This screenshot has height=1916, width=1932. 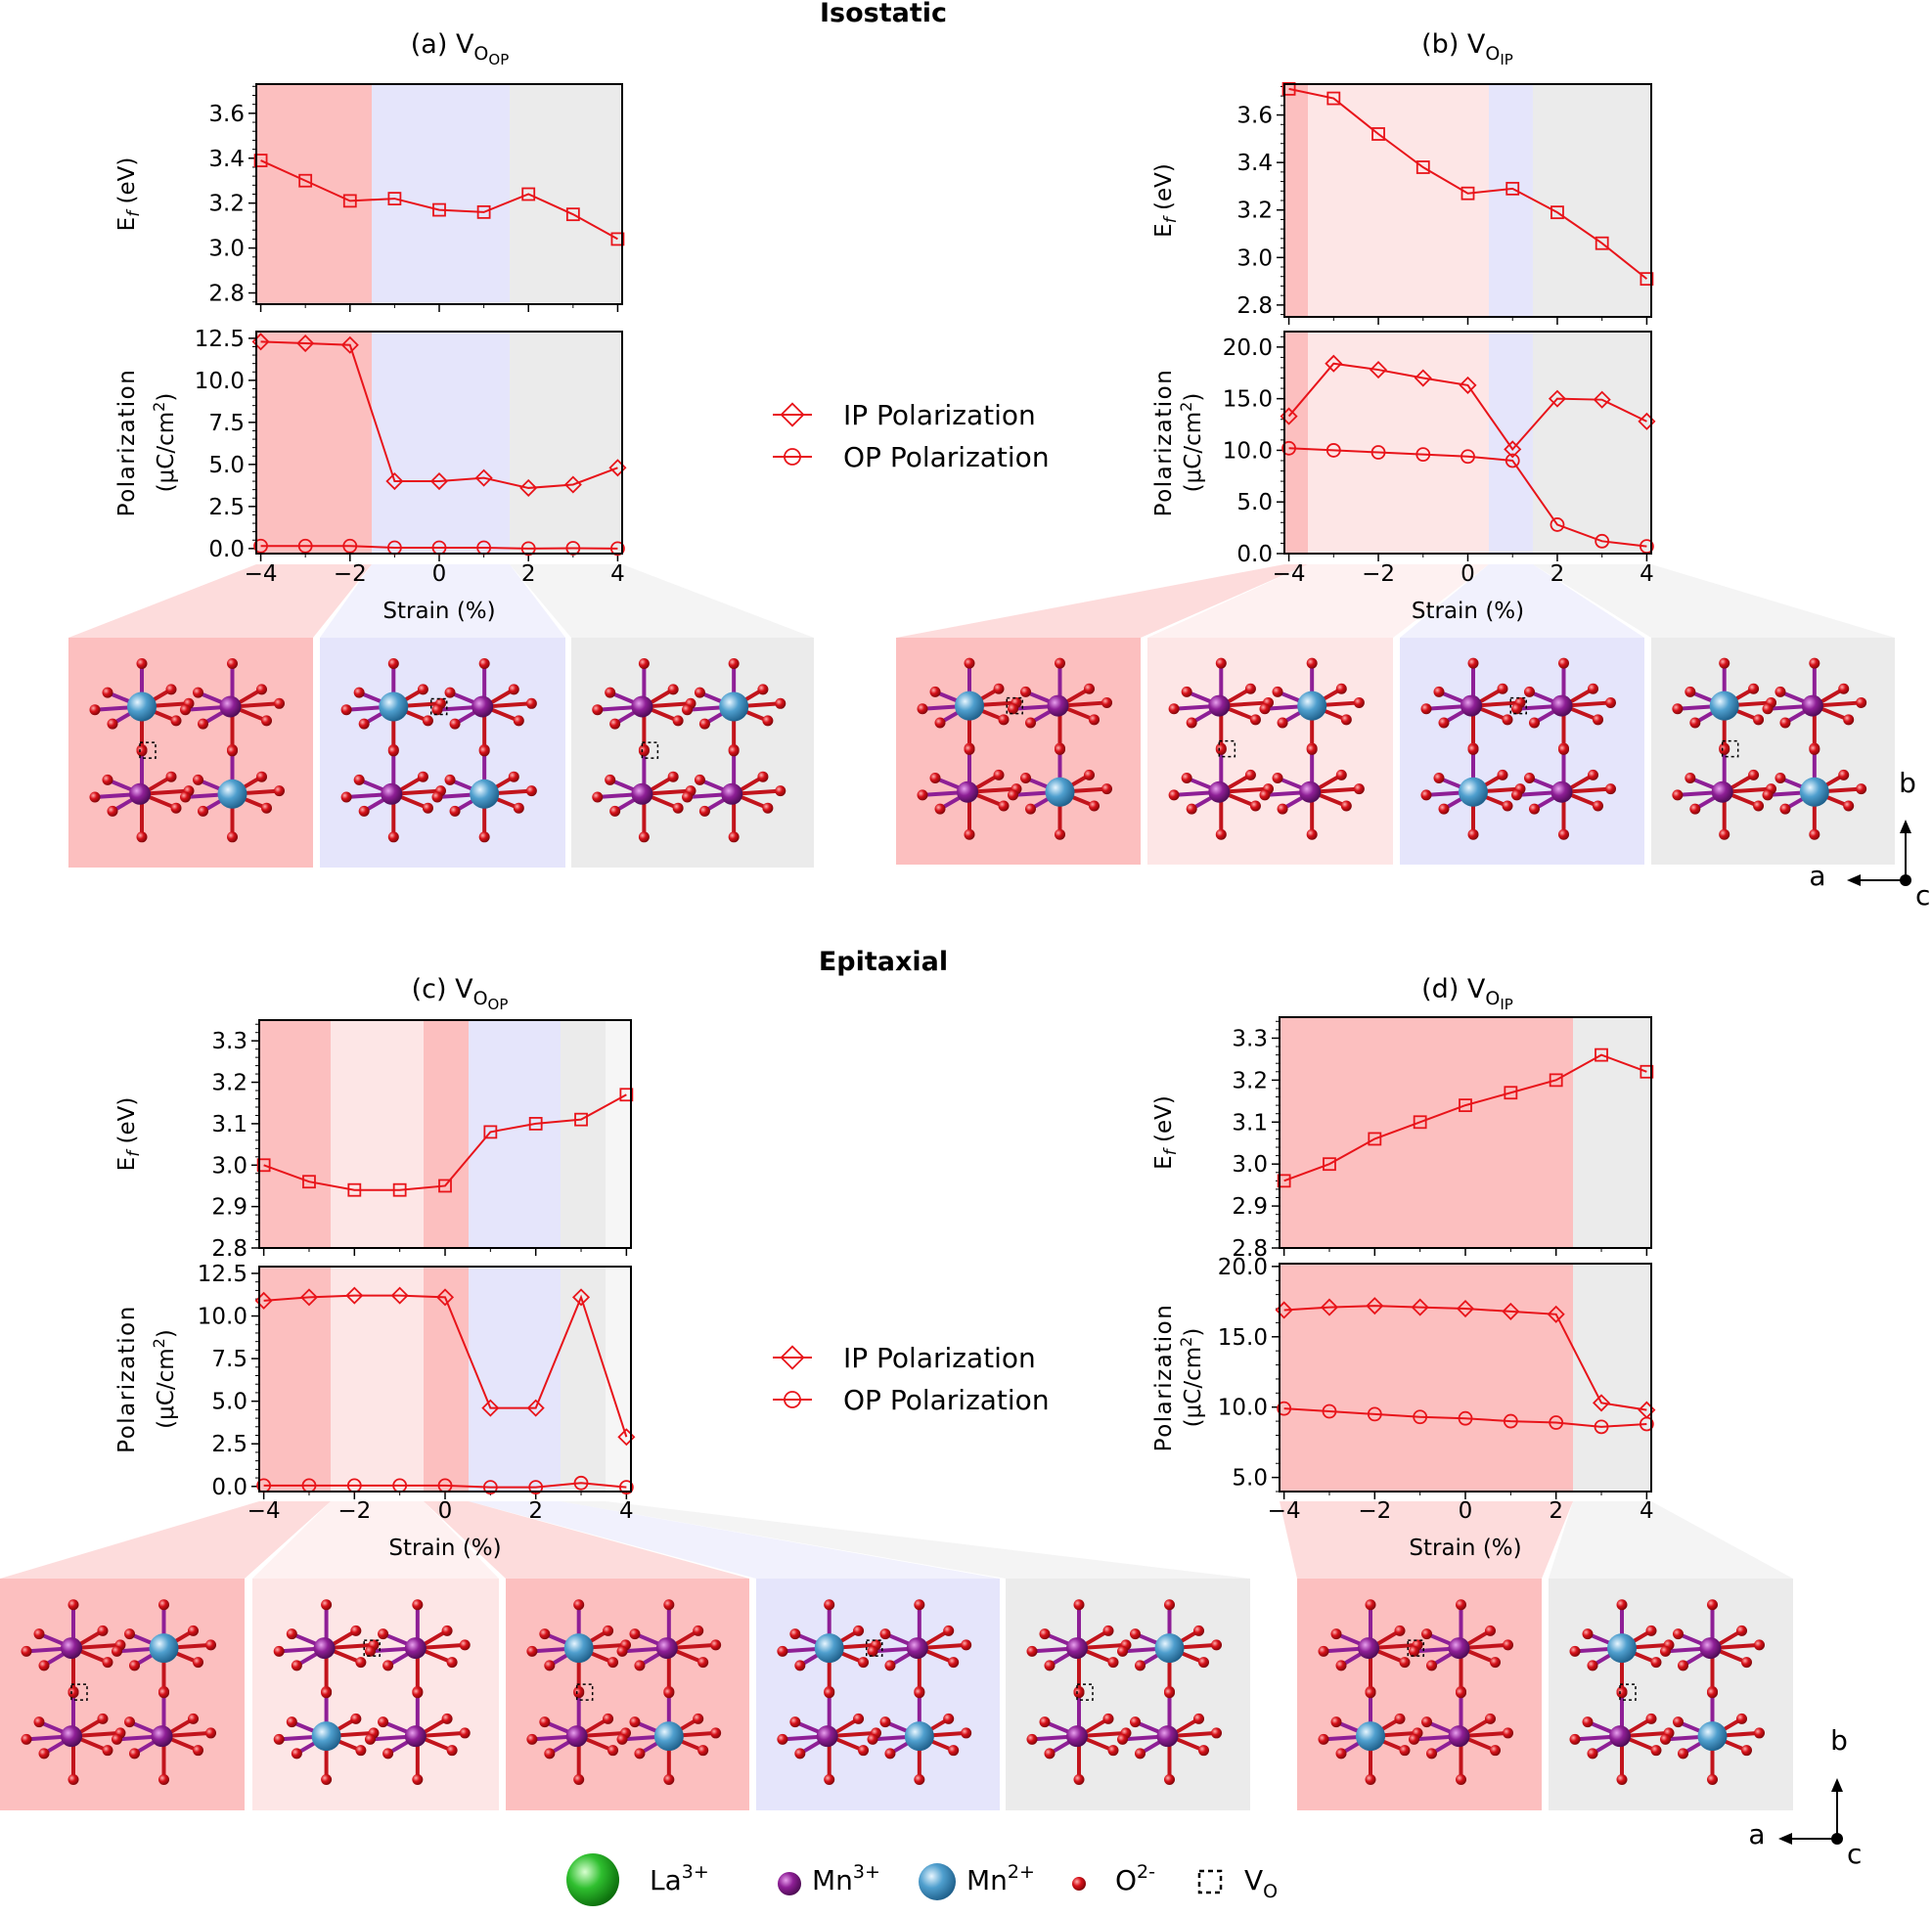 I want to click on series-line-square, so click(x=1468, y=184).